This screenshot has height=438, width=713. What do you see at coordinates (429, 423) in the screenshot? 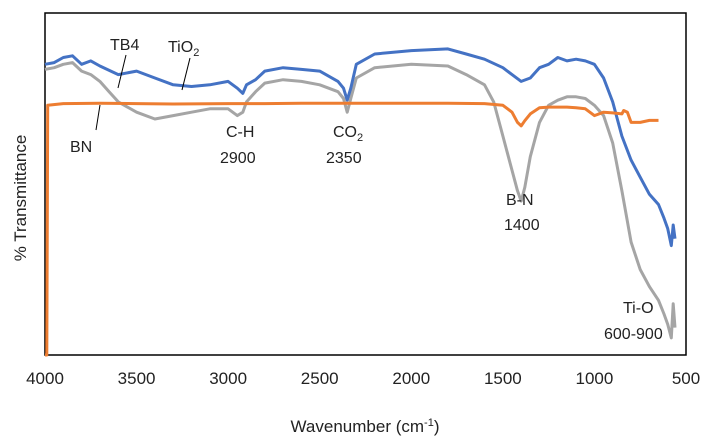
I see `x-axis-title-sup: -1` at bounding box center [429, 423].